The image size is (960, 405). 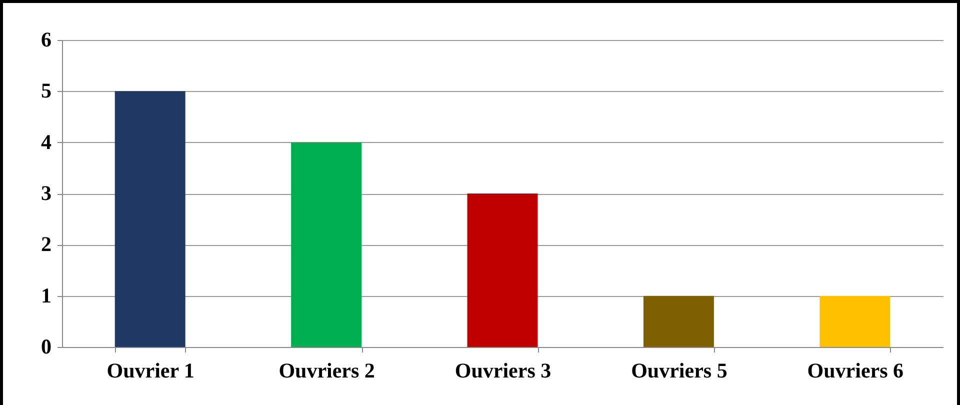 What do you see at coordinates (46, 142) in the screenshot?
I see `y-tick-label: 4` at bounding box center [46, 142].